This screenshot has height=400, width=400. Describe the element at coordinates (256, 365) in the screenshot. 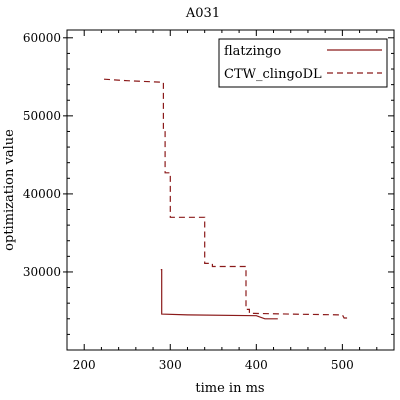

I see `x-tick-label: 400` at that location.